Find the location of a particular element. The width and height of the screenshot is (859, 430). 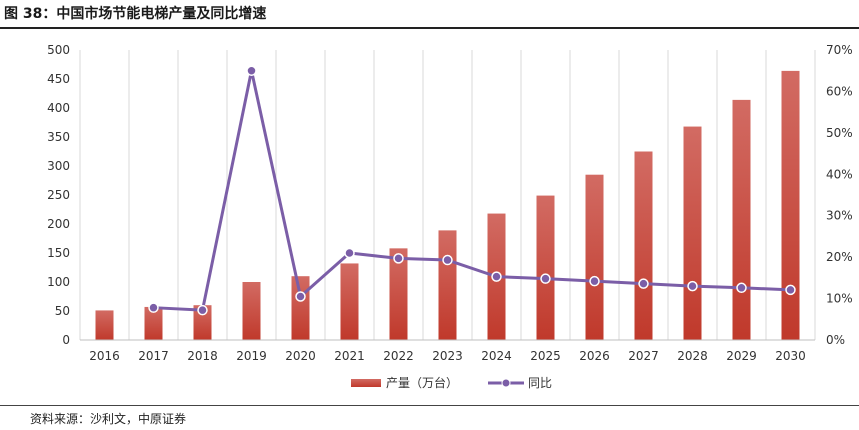

x-tick-label: 2016 is located at coordinates (104, 356).